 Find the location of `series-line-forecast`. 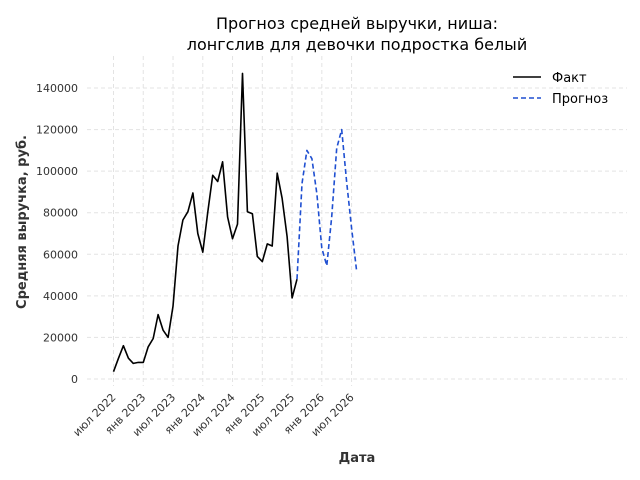

series-line-forecast is located at coordinates (327, 204).